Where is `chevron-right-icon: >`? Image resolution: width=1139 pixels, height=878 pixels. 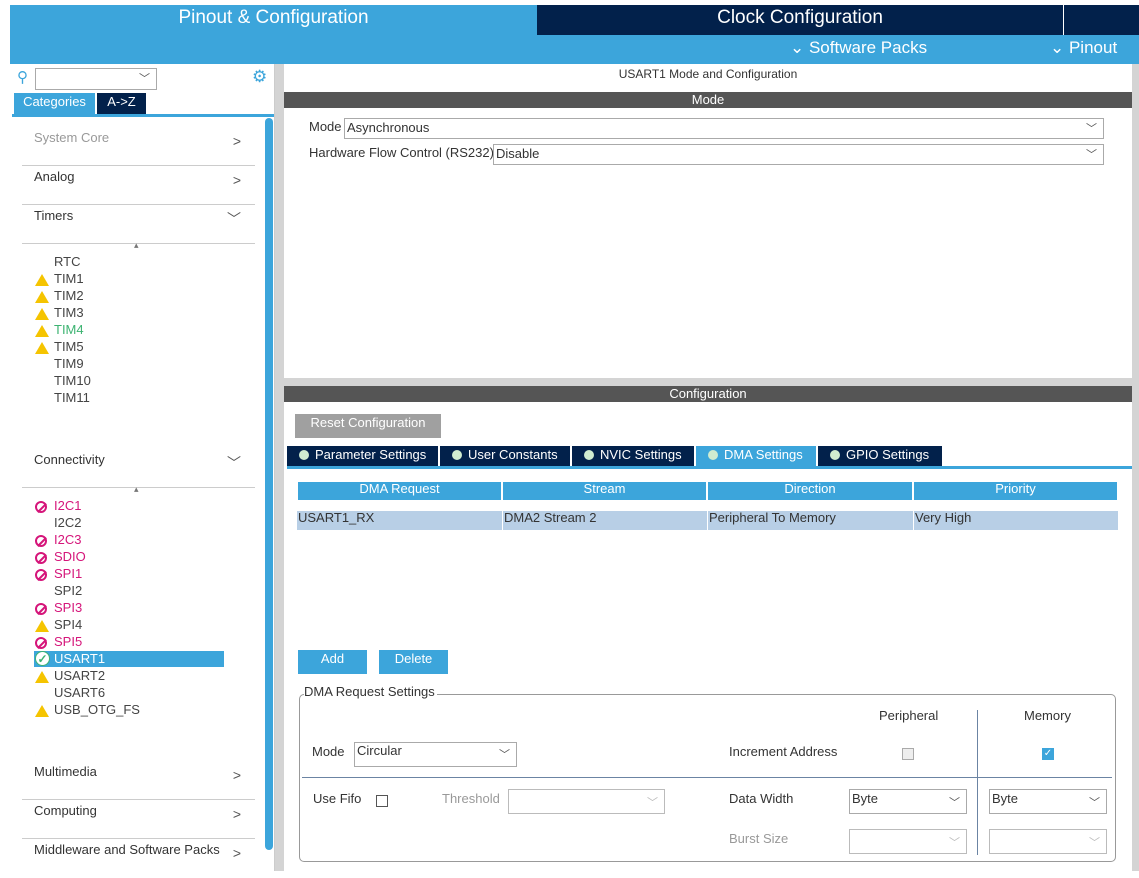
chevron-right-icon: > is located at coordinates (236, 775).